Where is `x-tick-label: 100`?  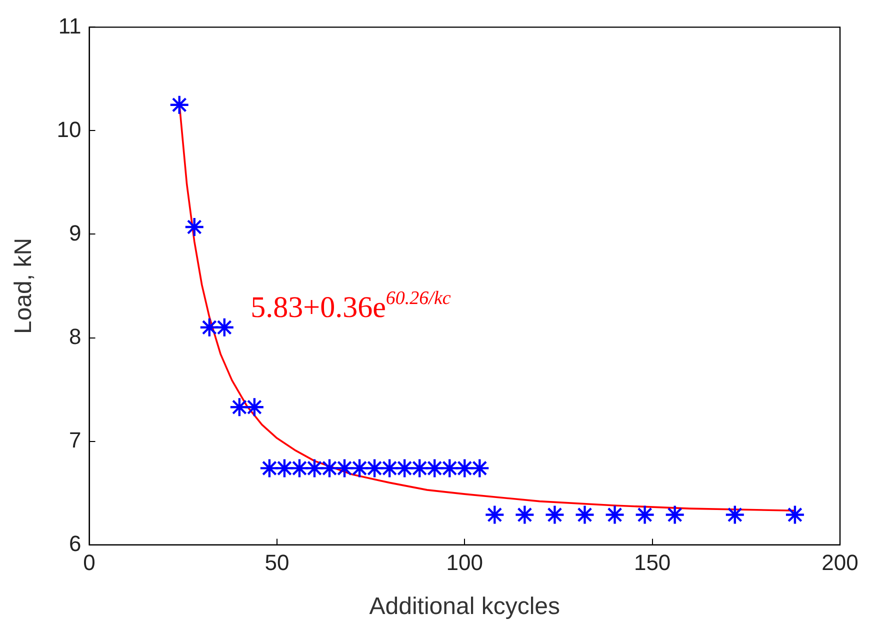 x-tick-label: 100 is located at coordinates (464, 563).